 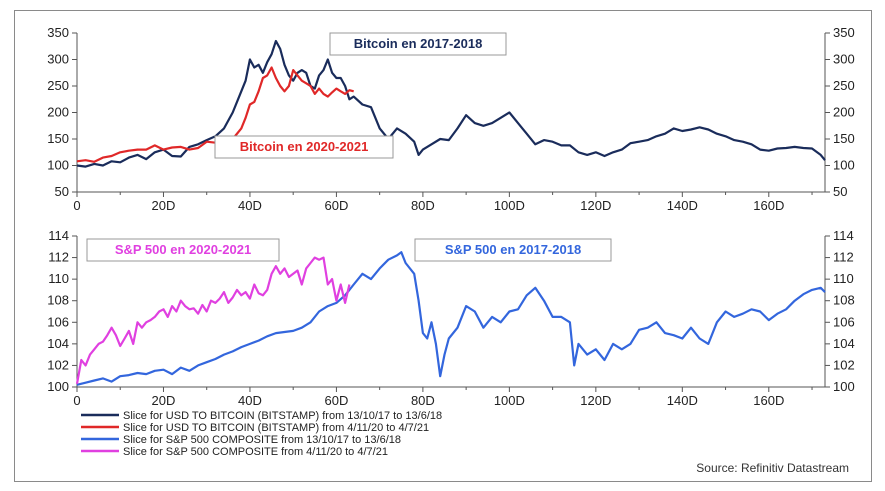 What do you see at coordinates (843, 235) in the screenshot?
I see `y-tick-label-right: 114` at bounding box center [843, 235].